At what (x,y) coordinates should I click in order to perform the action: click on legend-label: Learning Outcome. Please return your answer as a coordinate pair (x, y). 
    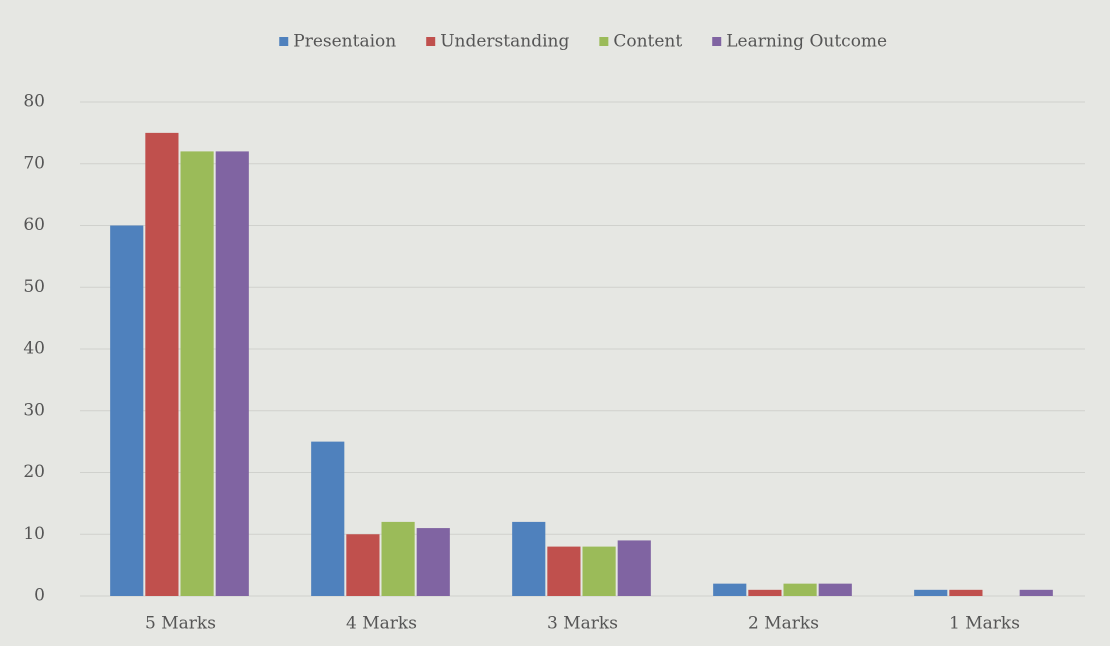
    Looking at the image, I should click on (806, 42).